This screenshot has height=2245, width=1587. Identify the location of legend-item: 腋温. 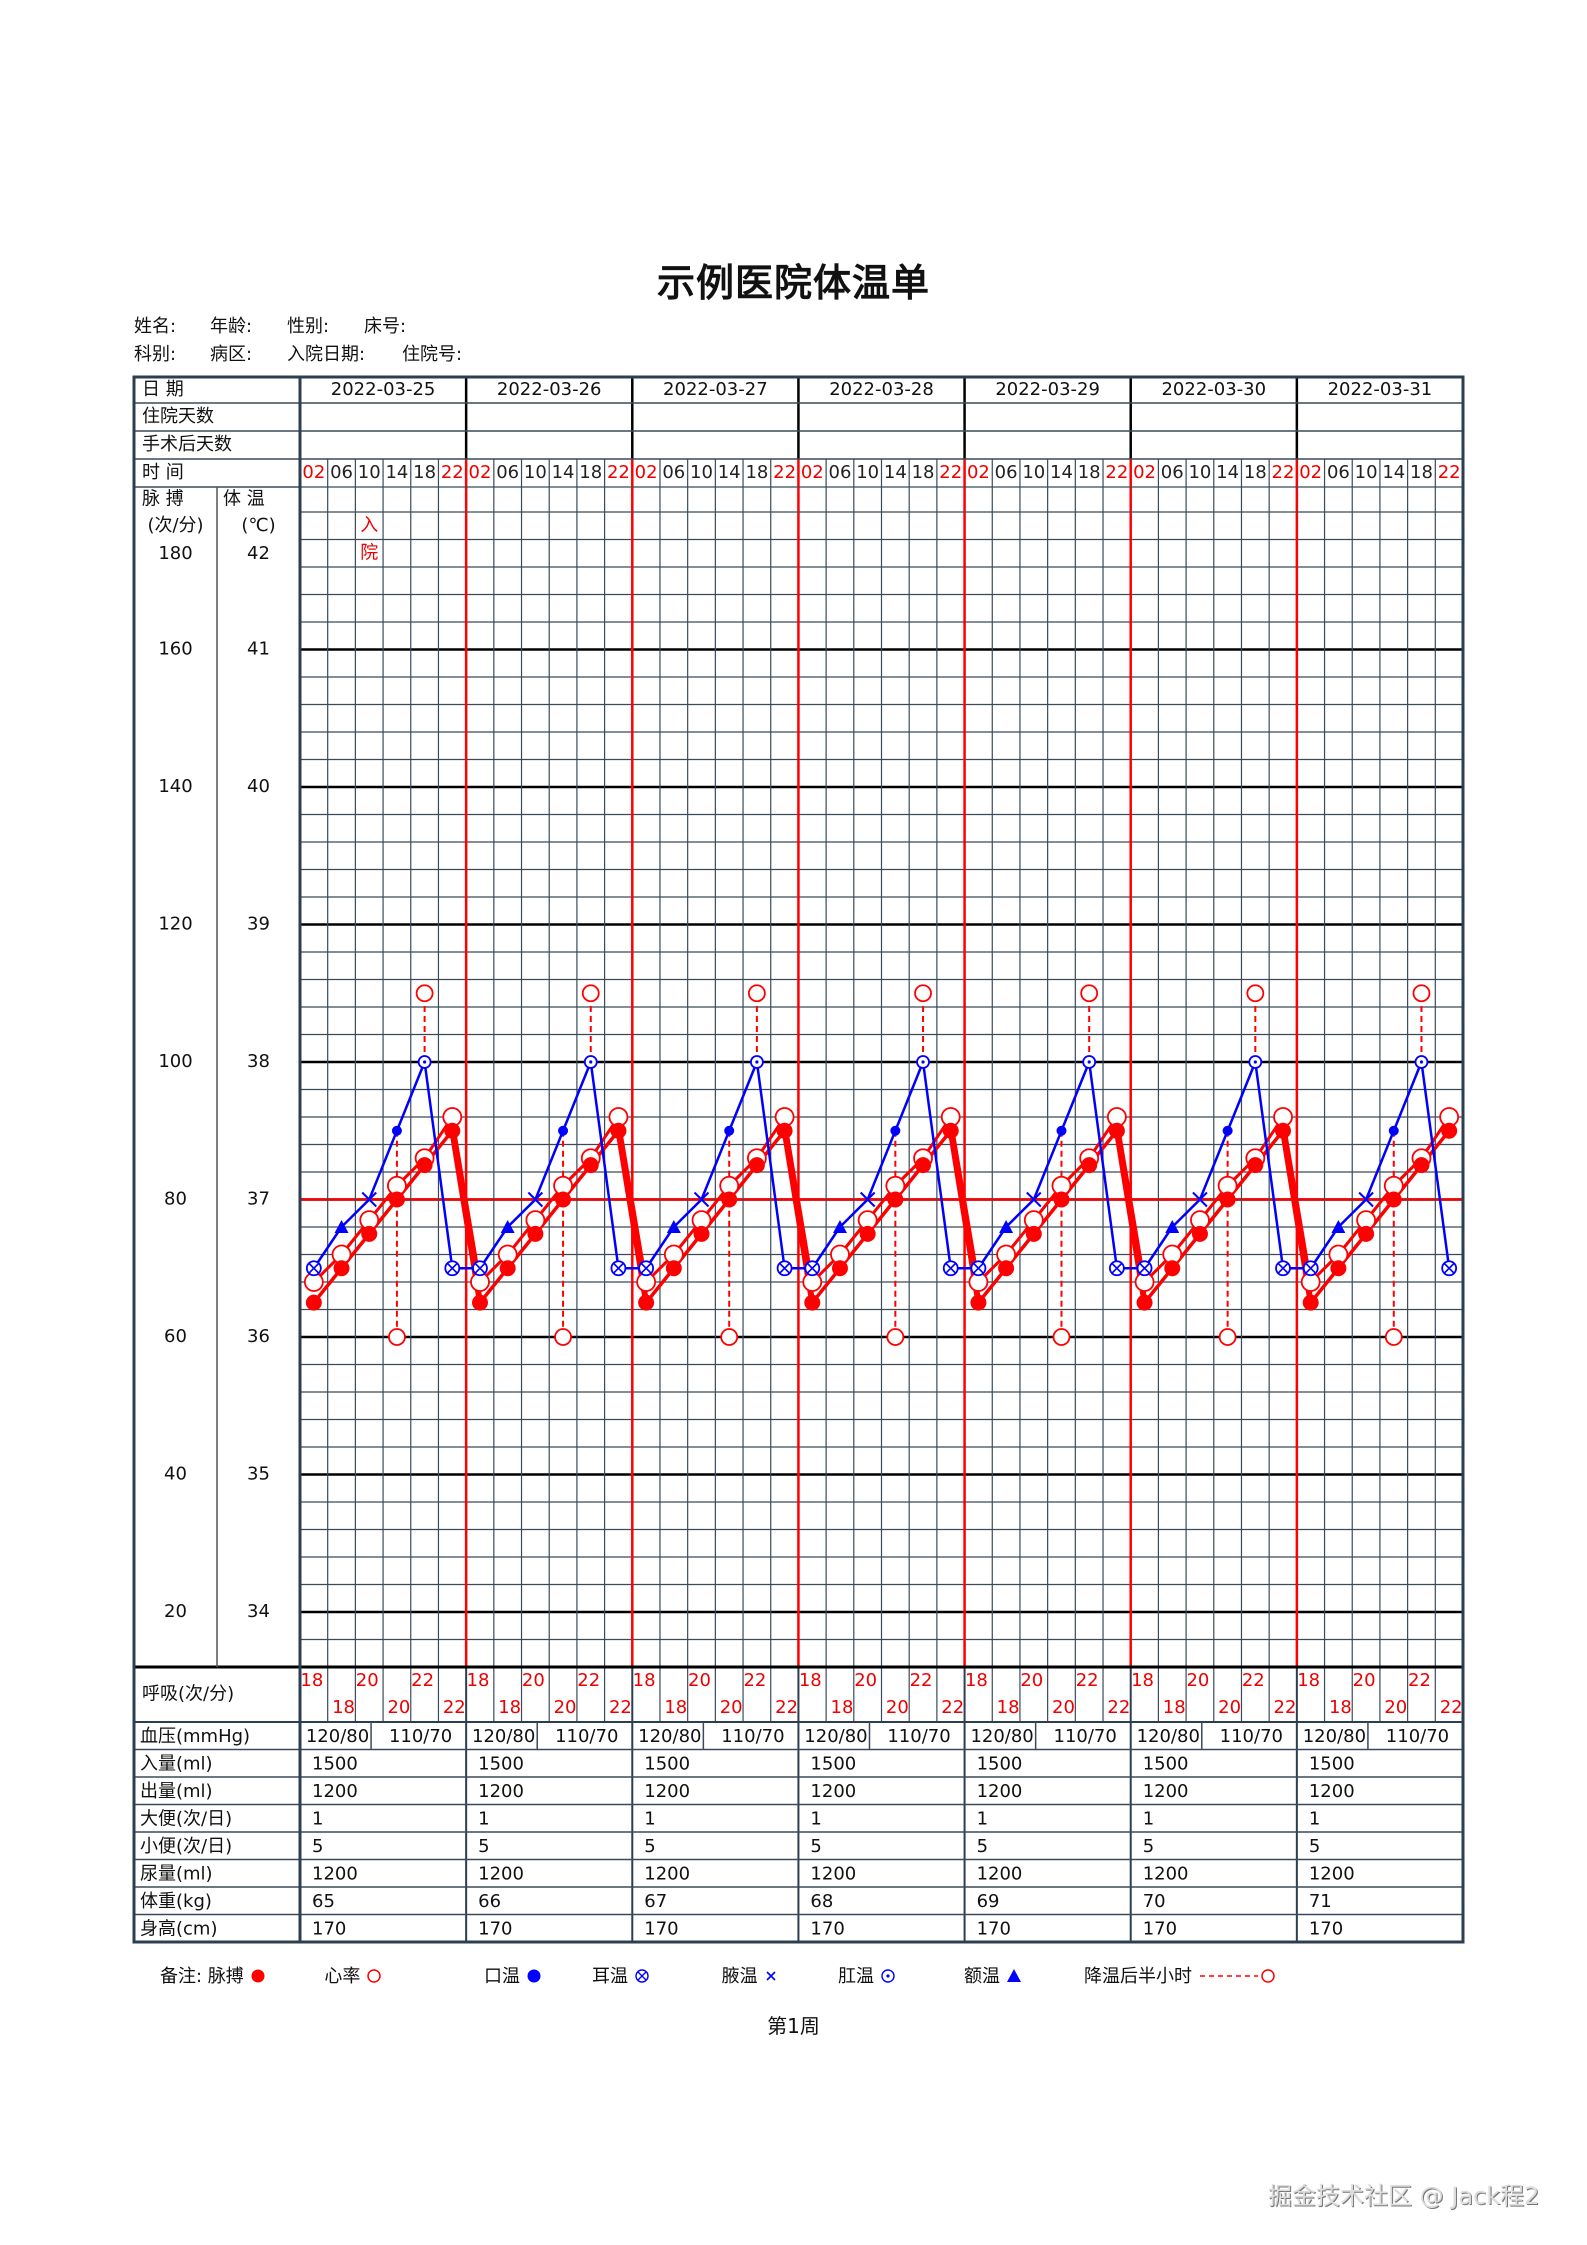
(751, 1975).